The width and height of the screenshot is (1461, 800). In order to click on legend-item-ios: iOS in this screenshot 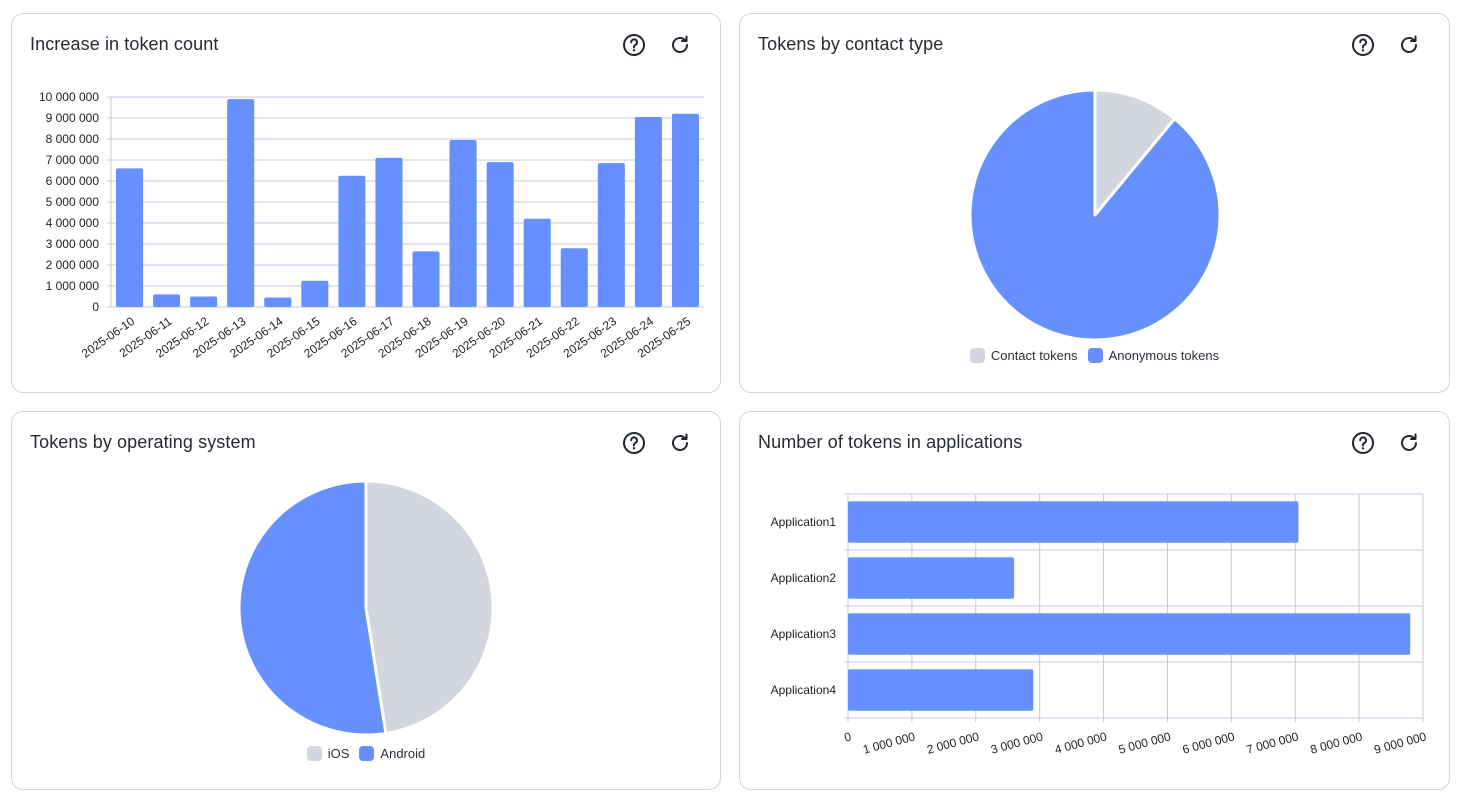, I will do `click(328, 753)`.